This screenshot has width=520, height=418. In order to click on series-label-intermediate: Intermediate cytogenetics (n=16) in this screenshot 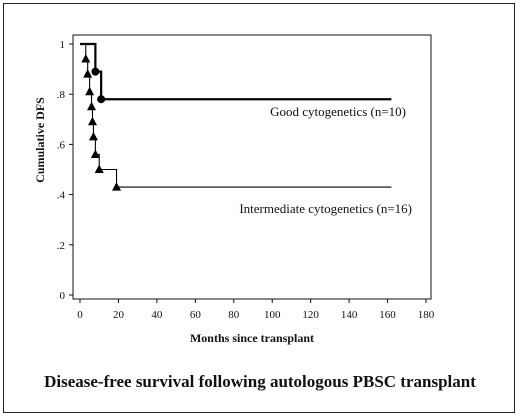, I will do `click(325, 208)`.